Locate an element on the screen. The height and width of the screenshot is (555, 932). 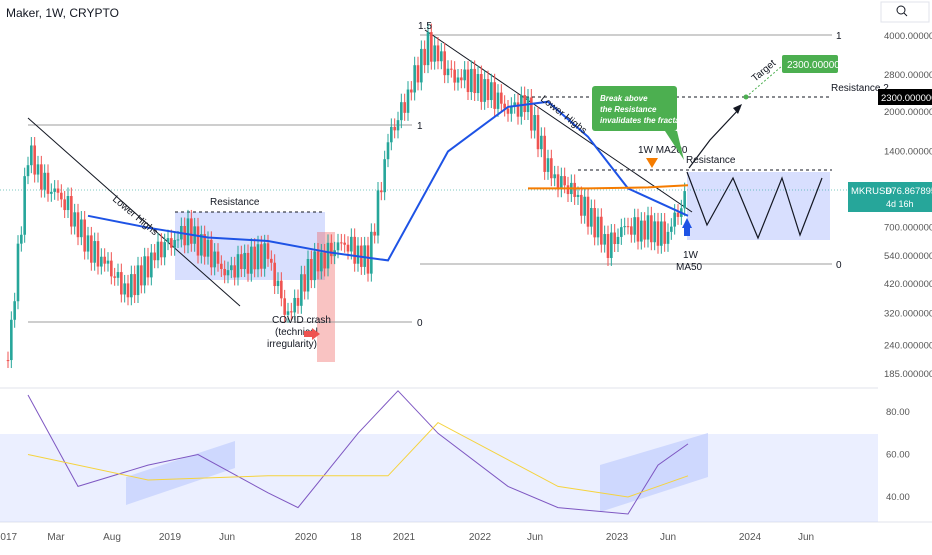
fib-right-15-label: 1.5 is located at coordinates (425, 26).